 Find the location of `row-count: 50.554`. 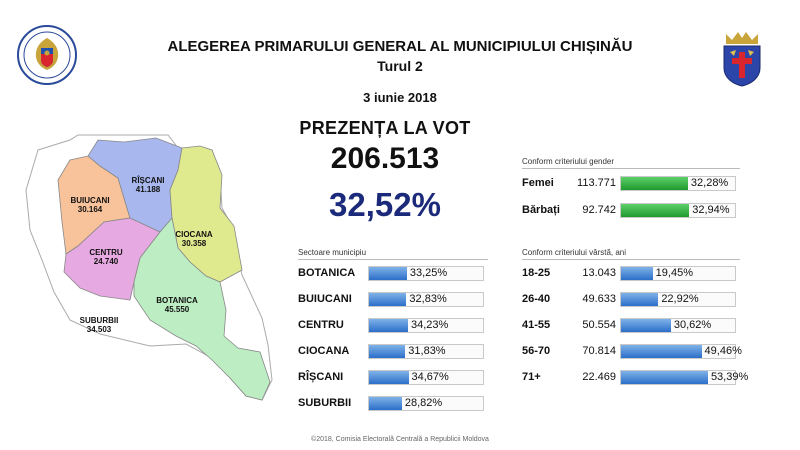

row-count: 50.554 is located at coordinates (599, 325).